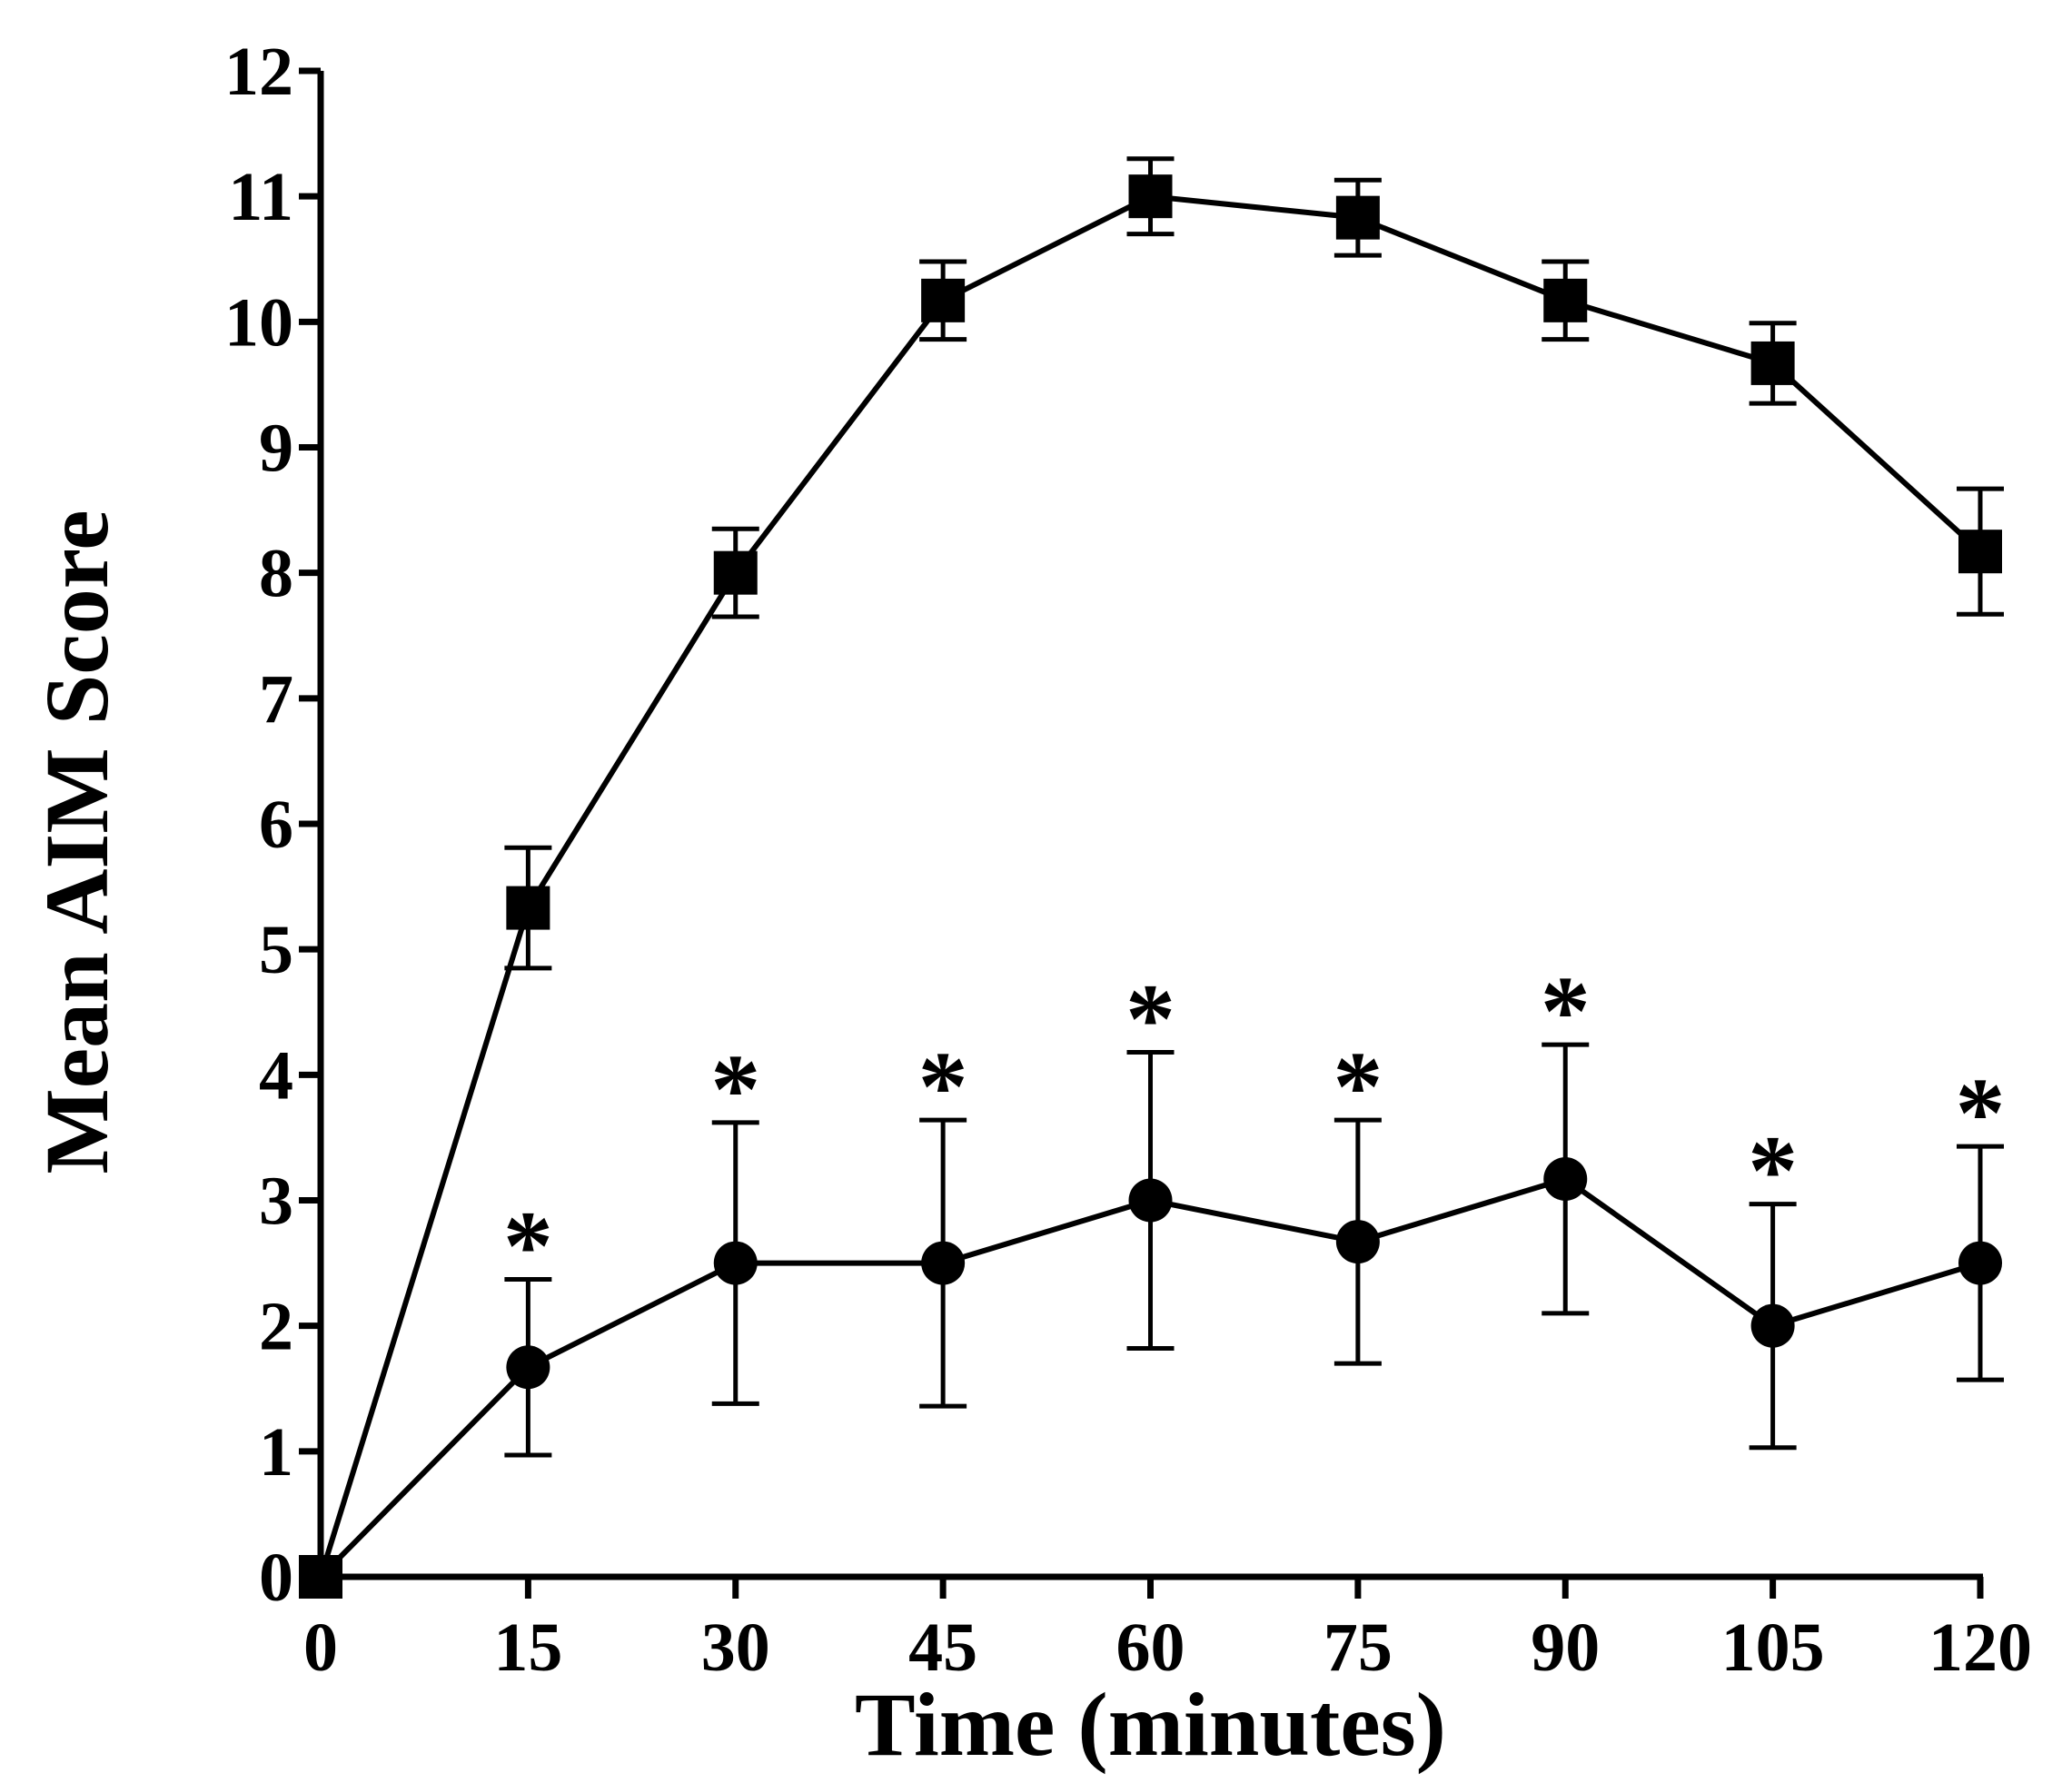 The image size is (2072, 1783). Describe the element at coordinates (1980, 1648) in the screenshot. I see `x-tick-label: 120` at that location.